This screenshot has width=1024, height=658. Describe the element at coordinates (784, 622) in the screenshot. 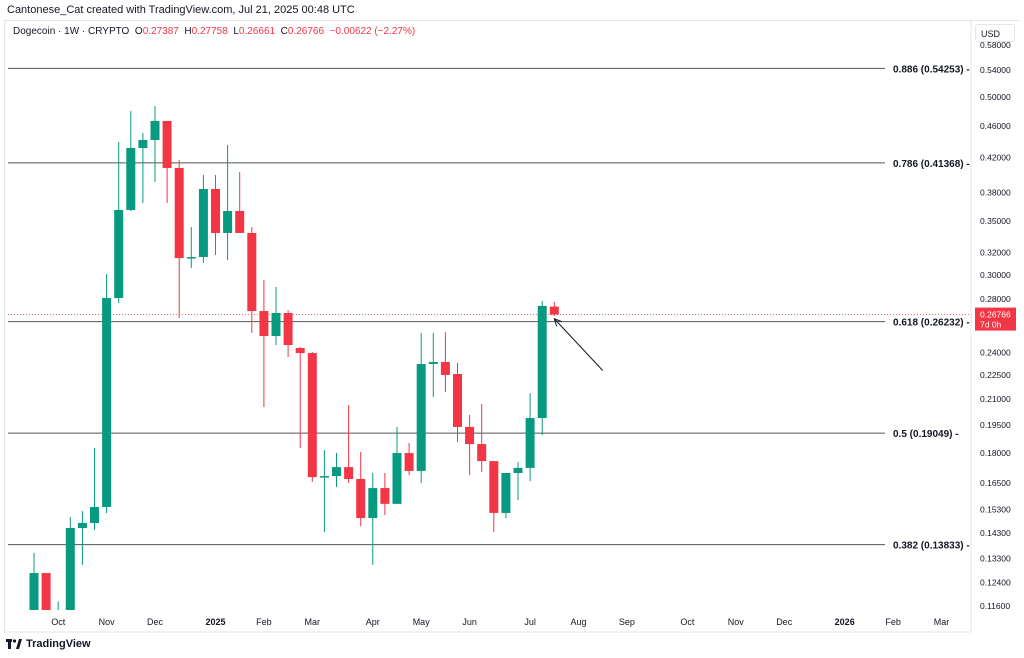

I see `x-tick-label: Dec` at that location.